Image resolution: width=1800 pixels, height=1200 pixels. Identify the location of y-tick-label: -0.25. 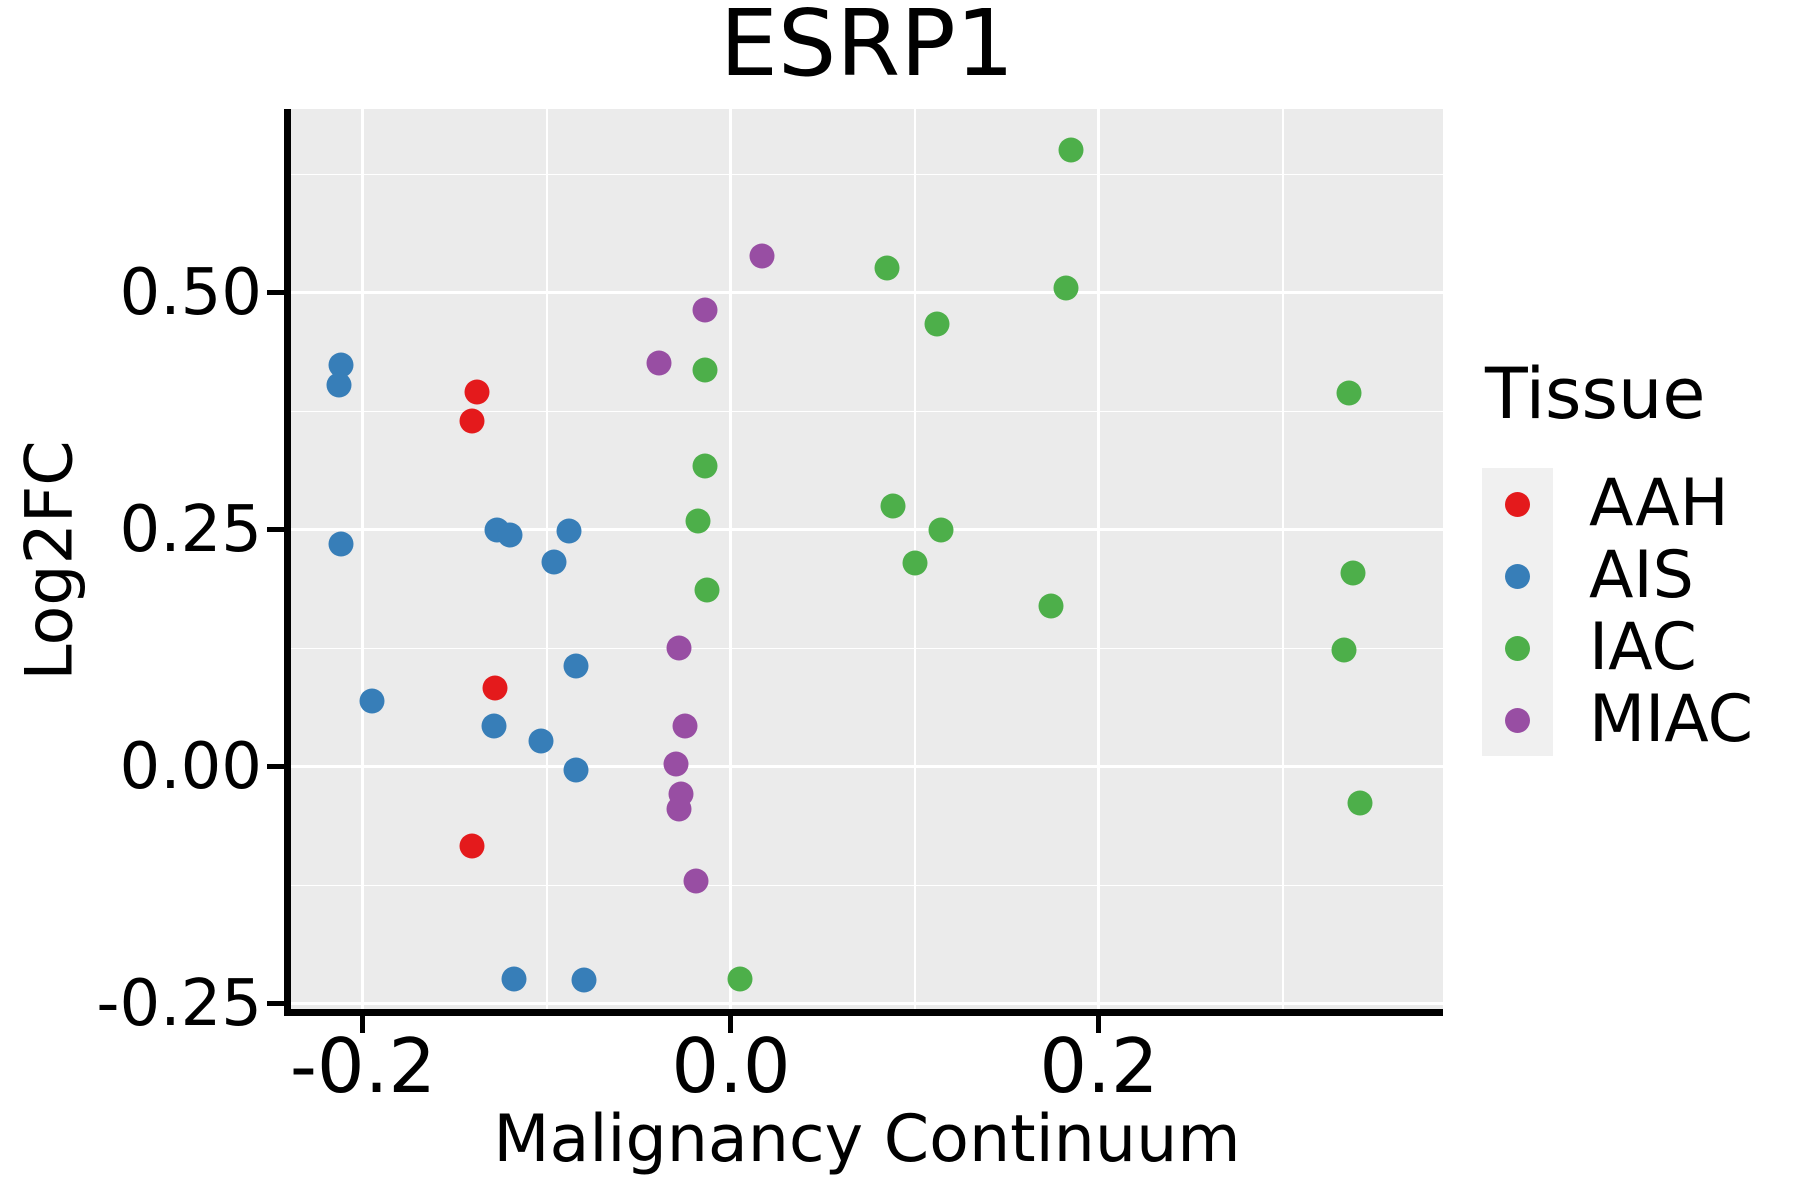
(179, 1003).